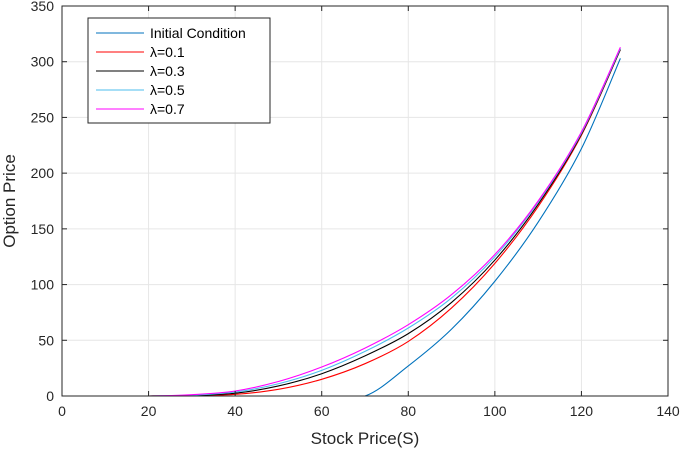 The height and width of the screenshot is (450, 685). I want to click on y-tick-label: 350, so click(43, 7).